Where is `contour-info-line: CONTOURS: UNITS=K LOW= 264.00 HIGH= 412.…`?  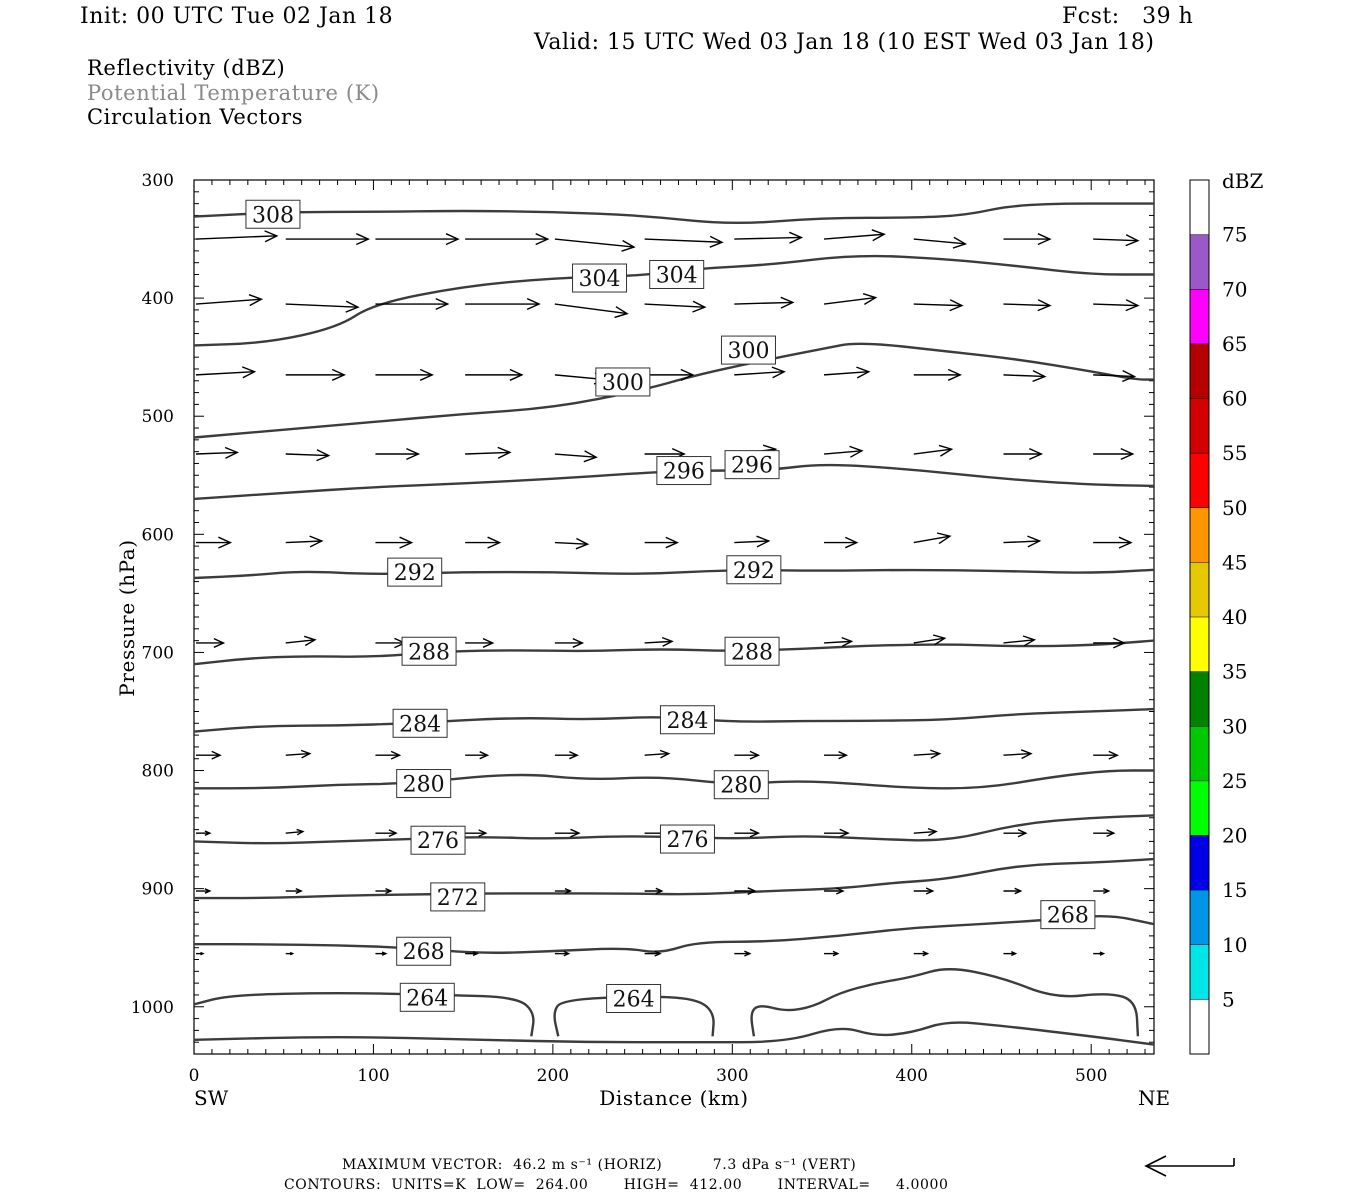 contour-info-line: CONTOURS: UNITS=K LOW= 264.00 HIGH= 412.… is located at coordinates (616, 1185).